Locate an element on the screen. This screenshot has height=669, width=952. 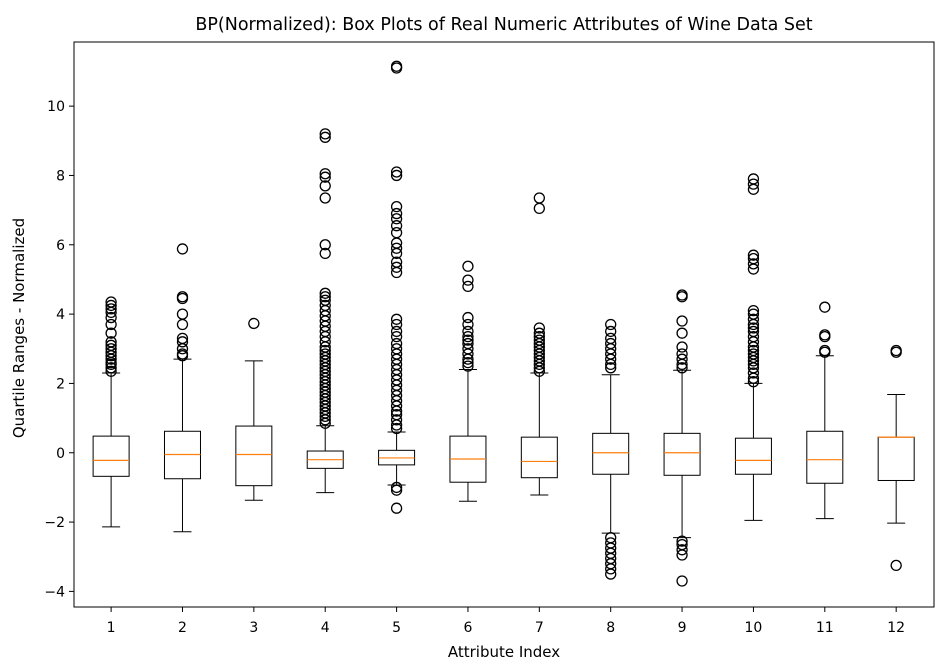
x-tick-label: 4 is located at coordinates (325, 628).